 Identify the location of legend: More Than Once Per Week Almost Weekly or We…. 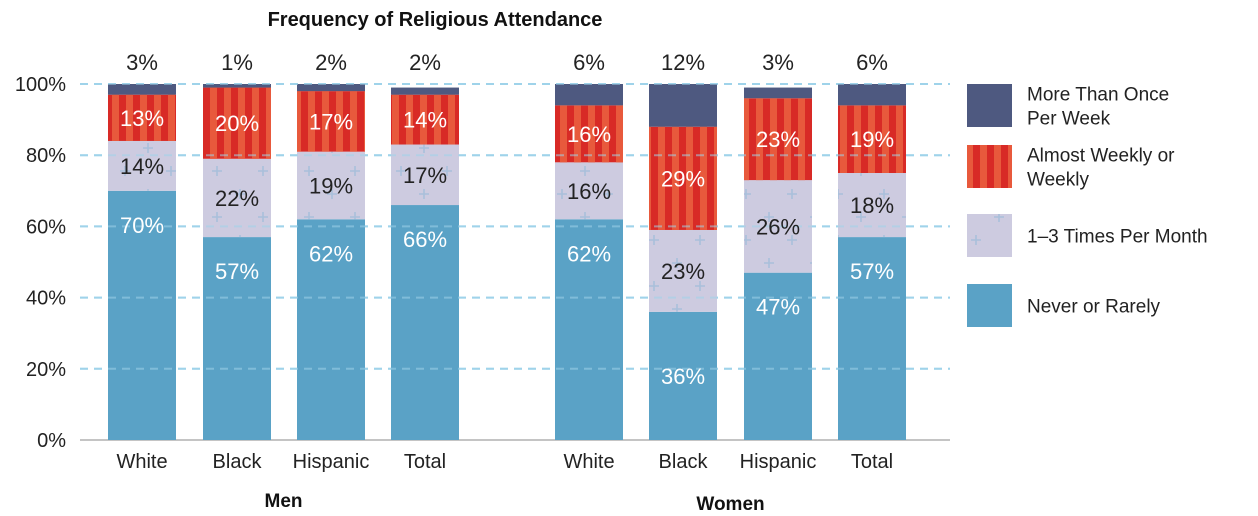
(1087, 205).